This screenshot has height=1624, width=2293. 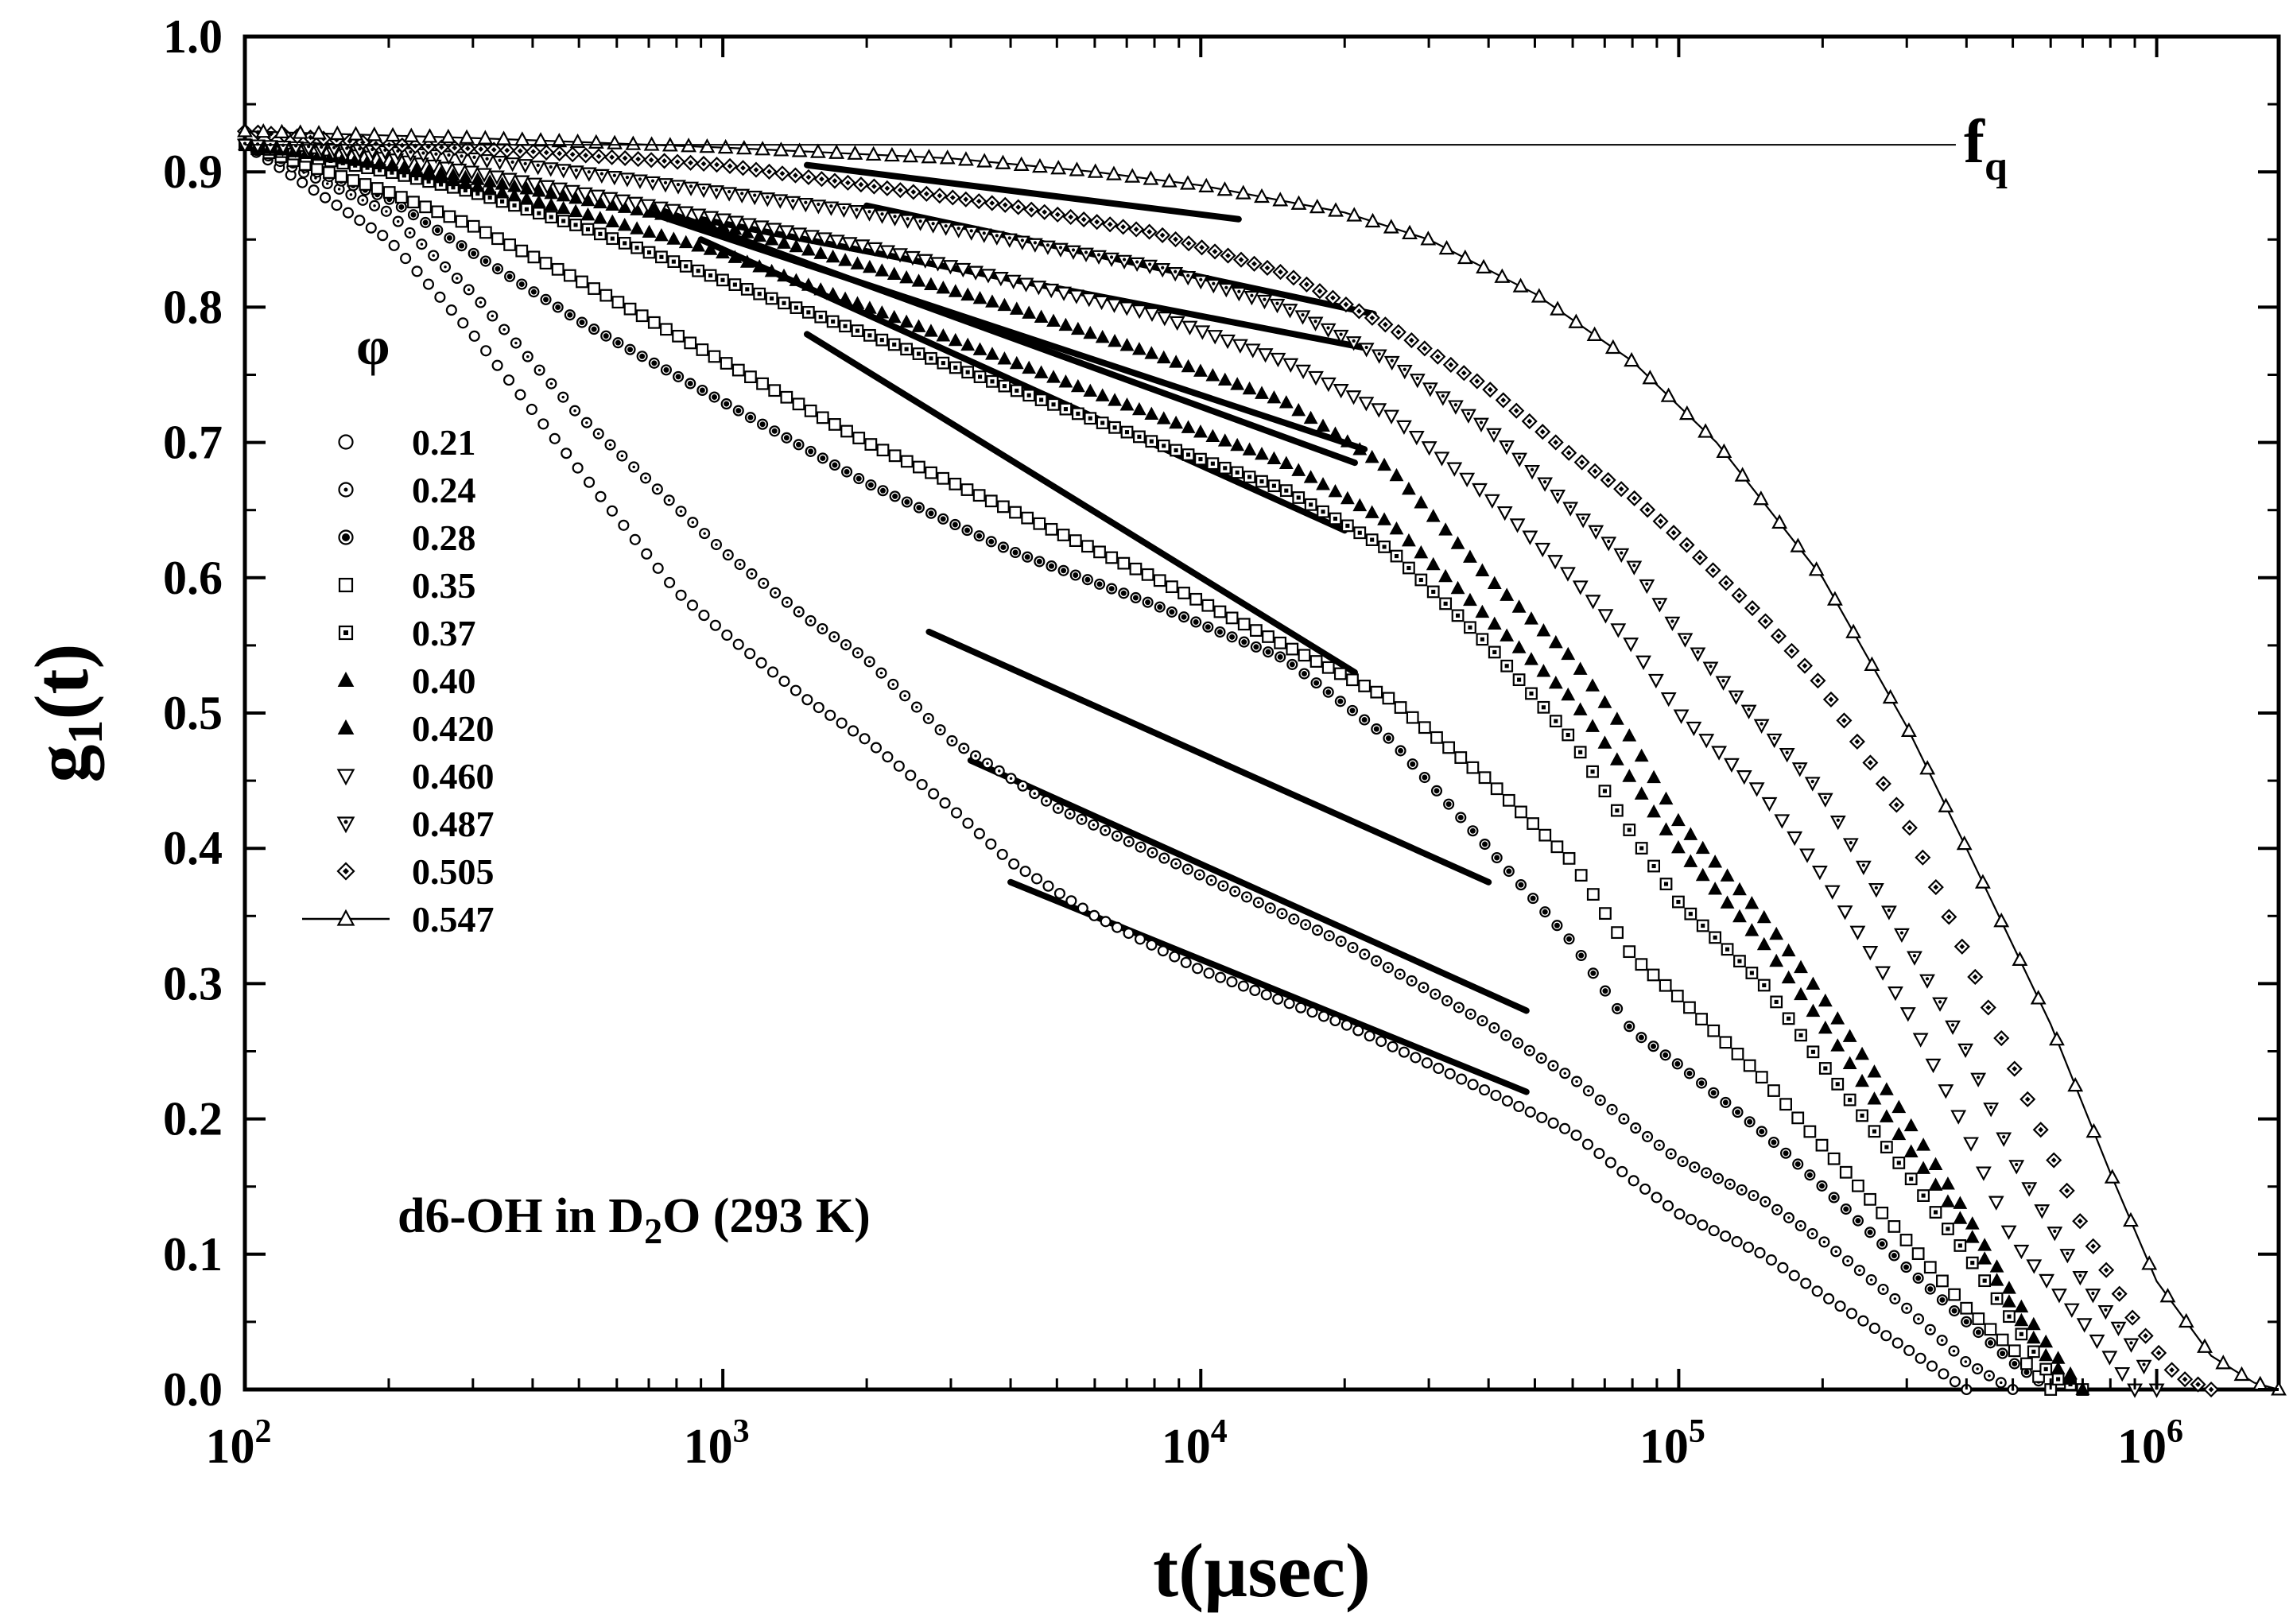 What do you see at coordinates (1421, 580) in the screenshot?
I see `point-0.37-96` at bounding box center [1421, 580].